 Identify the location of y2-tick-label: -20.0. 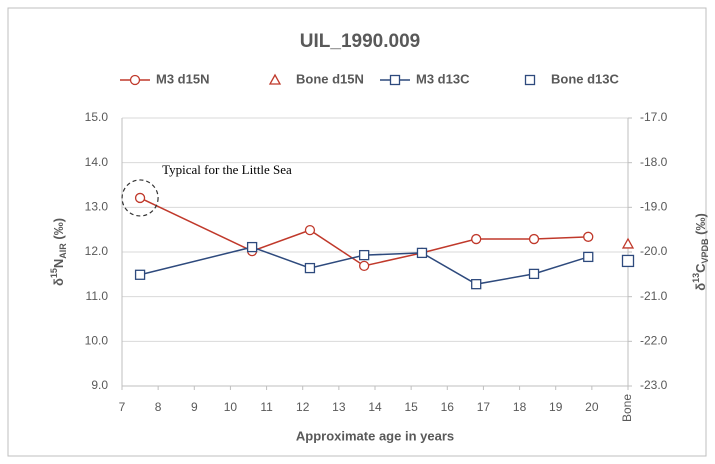
(654, 251).